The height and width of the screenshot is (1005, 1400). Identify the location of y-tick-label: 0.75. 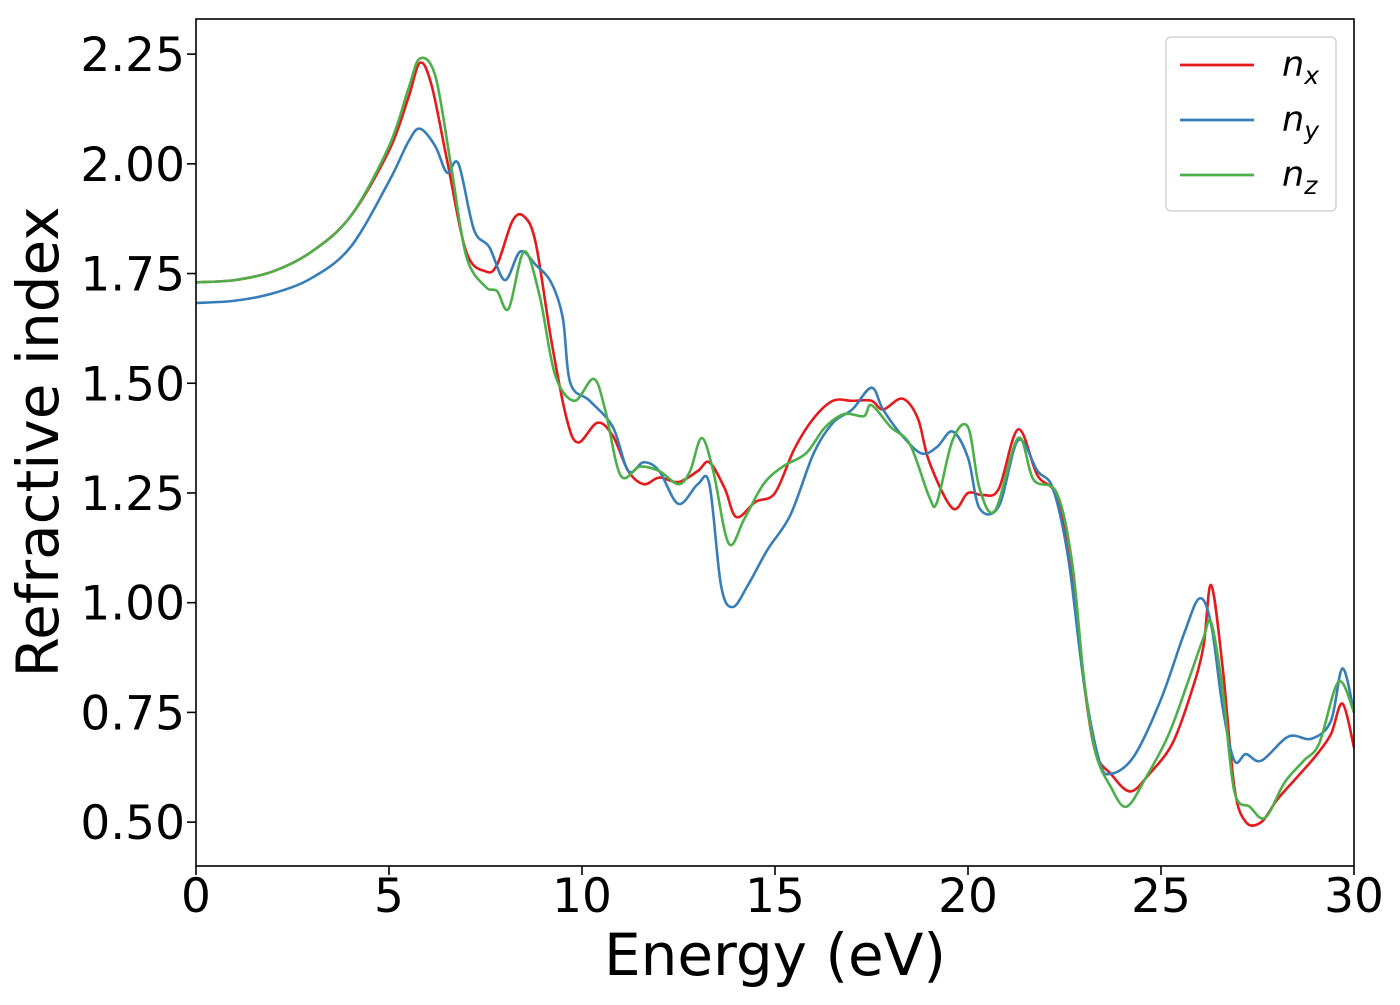
(132, 713).